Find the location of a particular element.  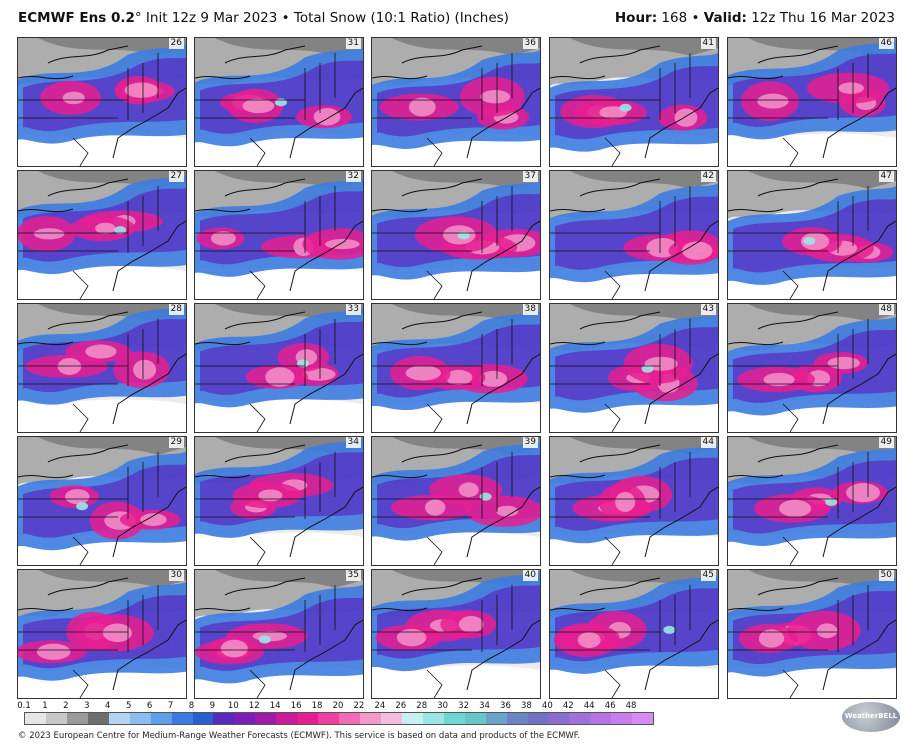

ensemble-member-panel: 46 is located at coordinates (812, 102).